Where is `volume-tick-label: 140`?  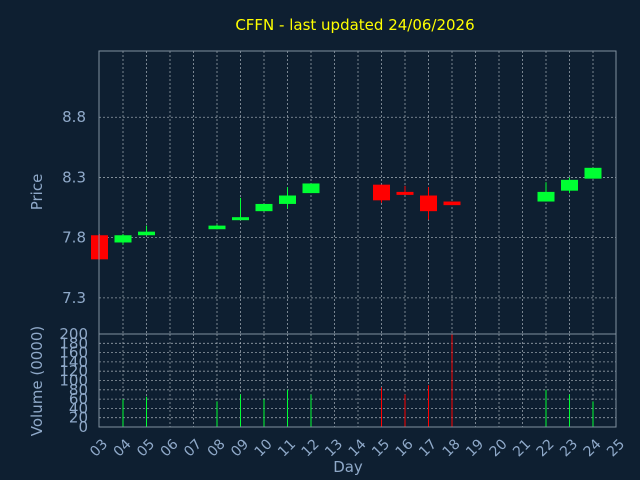 volume-tick-label: 140 is located at coordinates (73, 362).